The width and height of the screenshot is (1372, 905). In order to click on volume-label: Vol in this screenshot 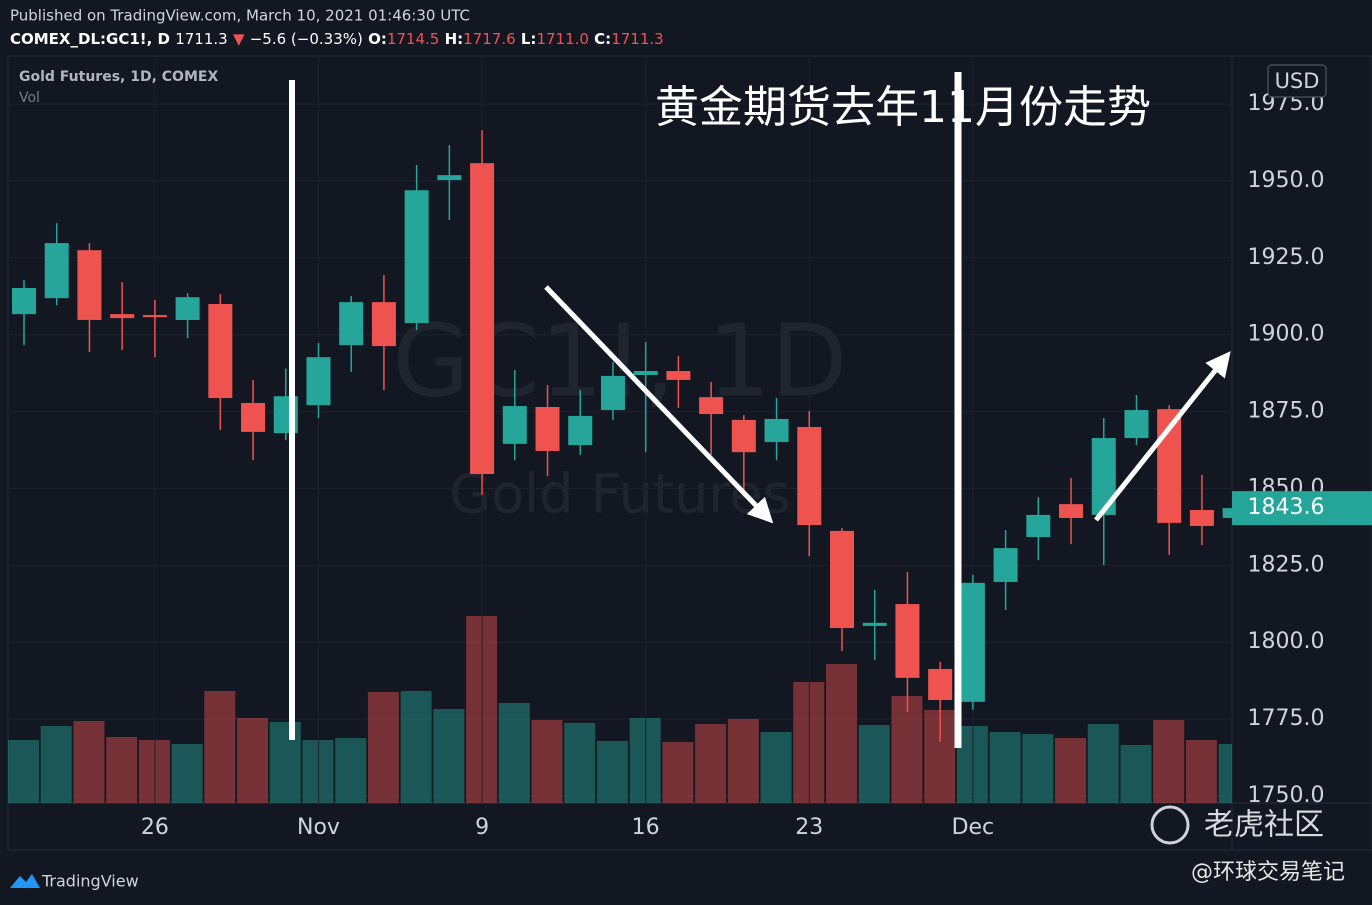, I will do `click(29, 98)`.